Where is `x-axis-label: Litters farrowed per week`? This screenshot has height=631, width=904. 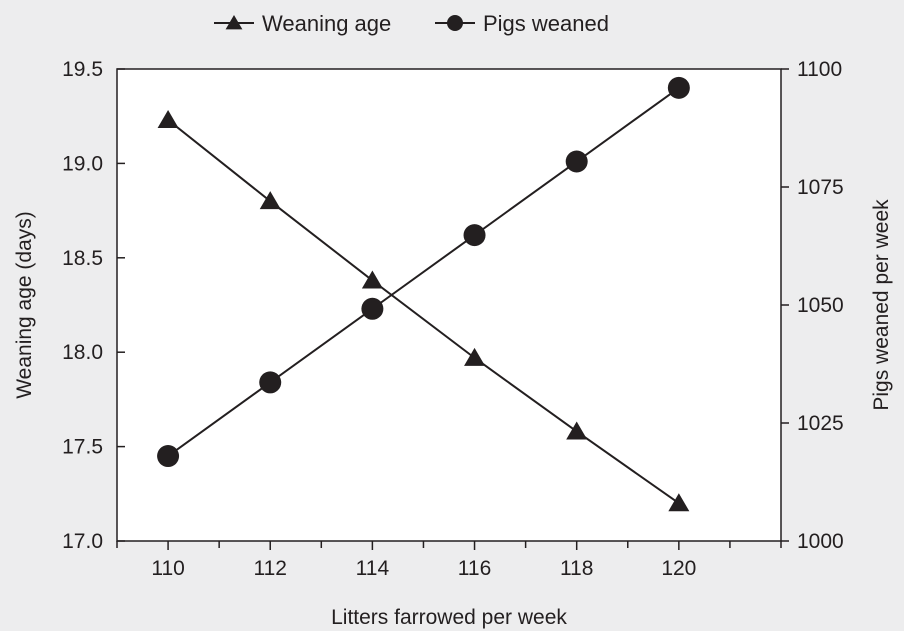
x-axis-label: Litters farrowed per week is located at coordinates (449, 617).